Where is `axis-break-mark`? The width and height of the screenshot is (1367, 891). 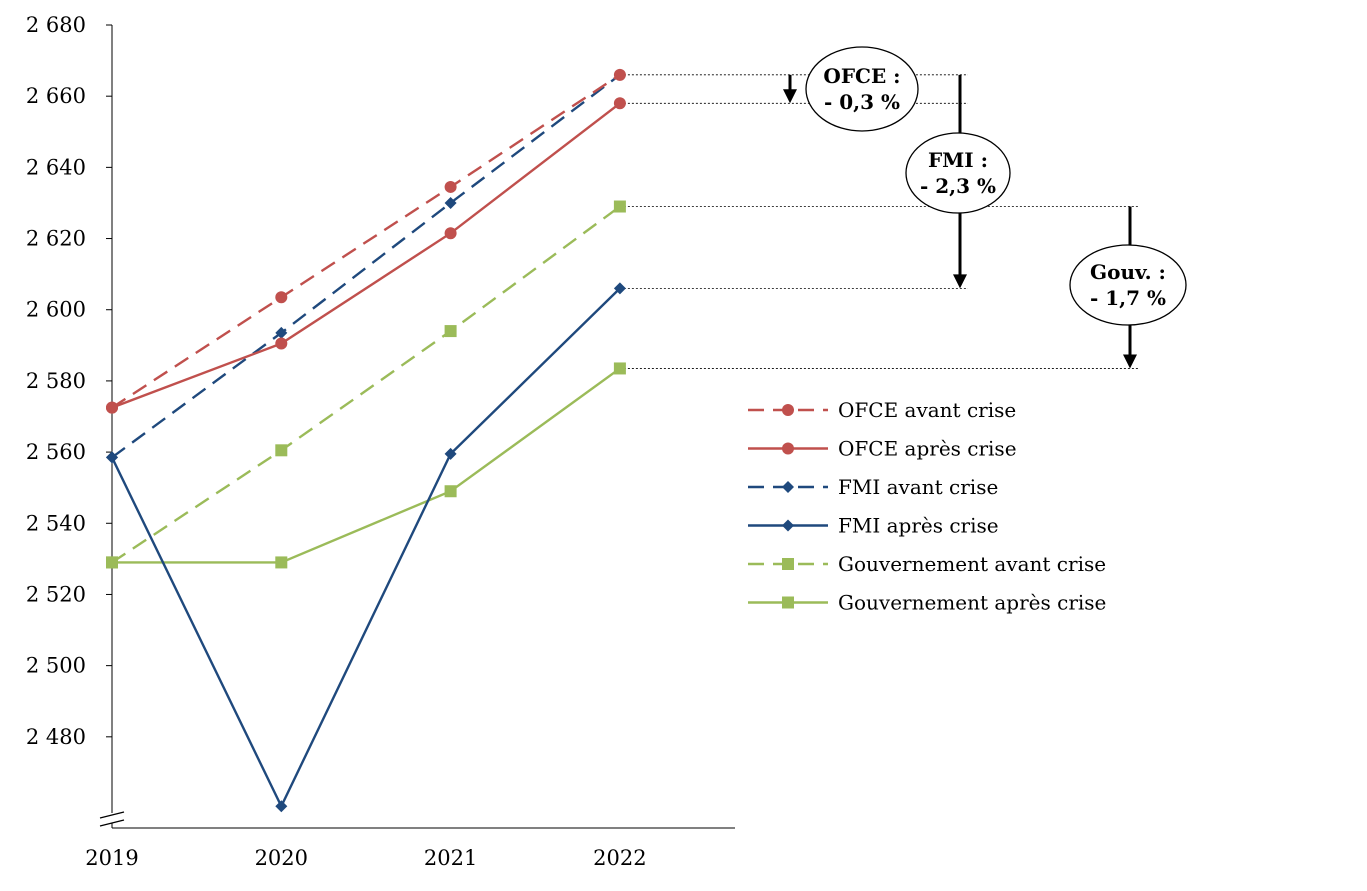 axis-break-mark is located at coordinates (112, 819).